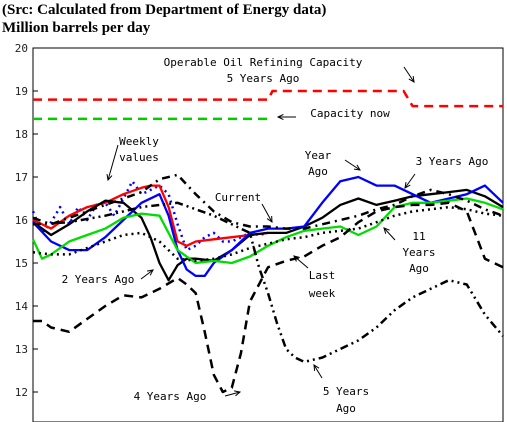 This screenshot has height=422, width=507. What do you see at coordinates (263, 78) in the screenshot?
I see `annotation-label: 5 Years Ago` at bounding box center [263, 78].